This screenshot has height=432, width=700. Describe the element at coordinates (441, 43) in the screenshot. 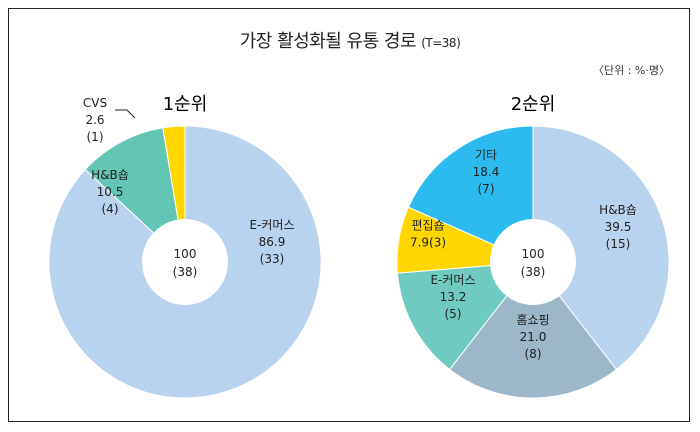

I see `chart-title-note: (T=38)` at that location.